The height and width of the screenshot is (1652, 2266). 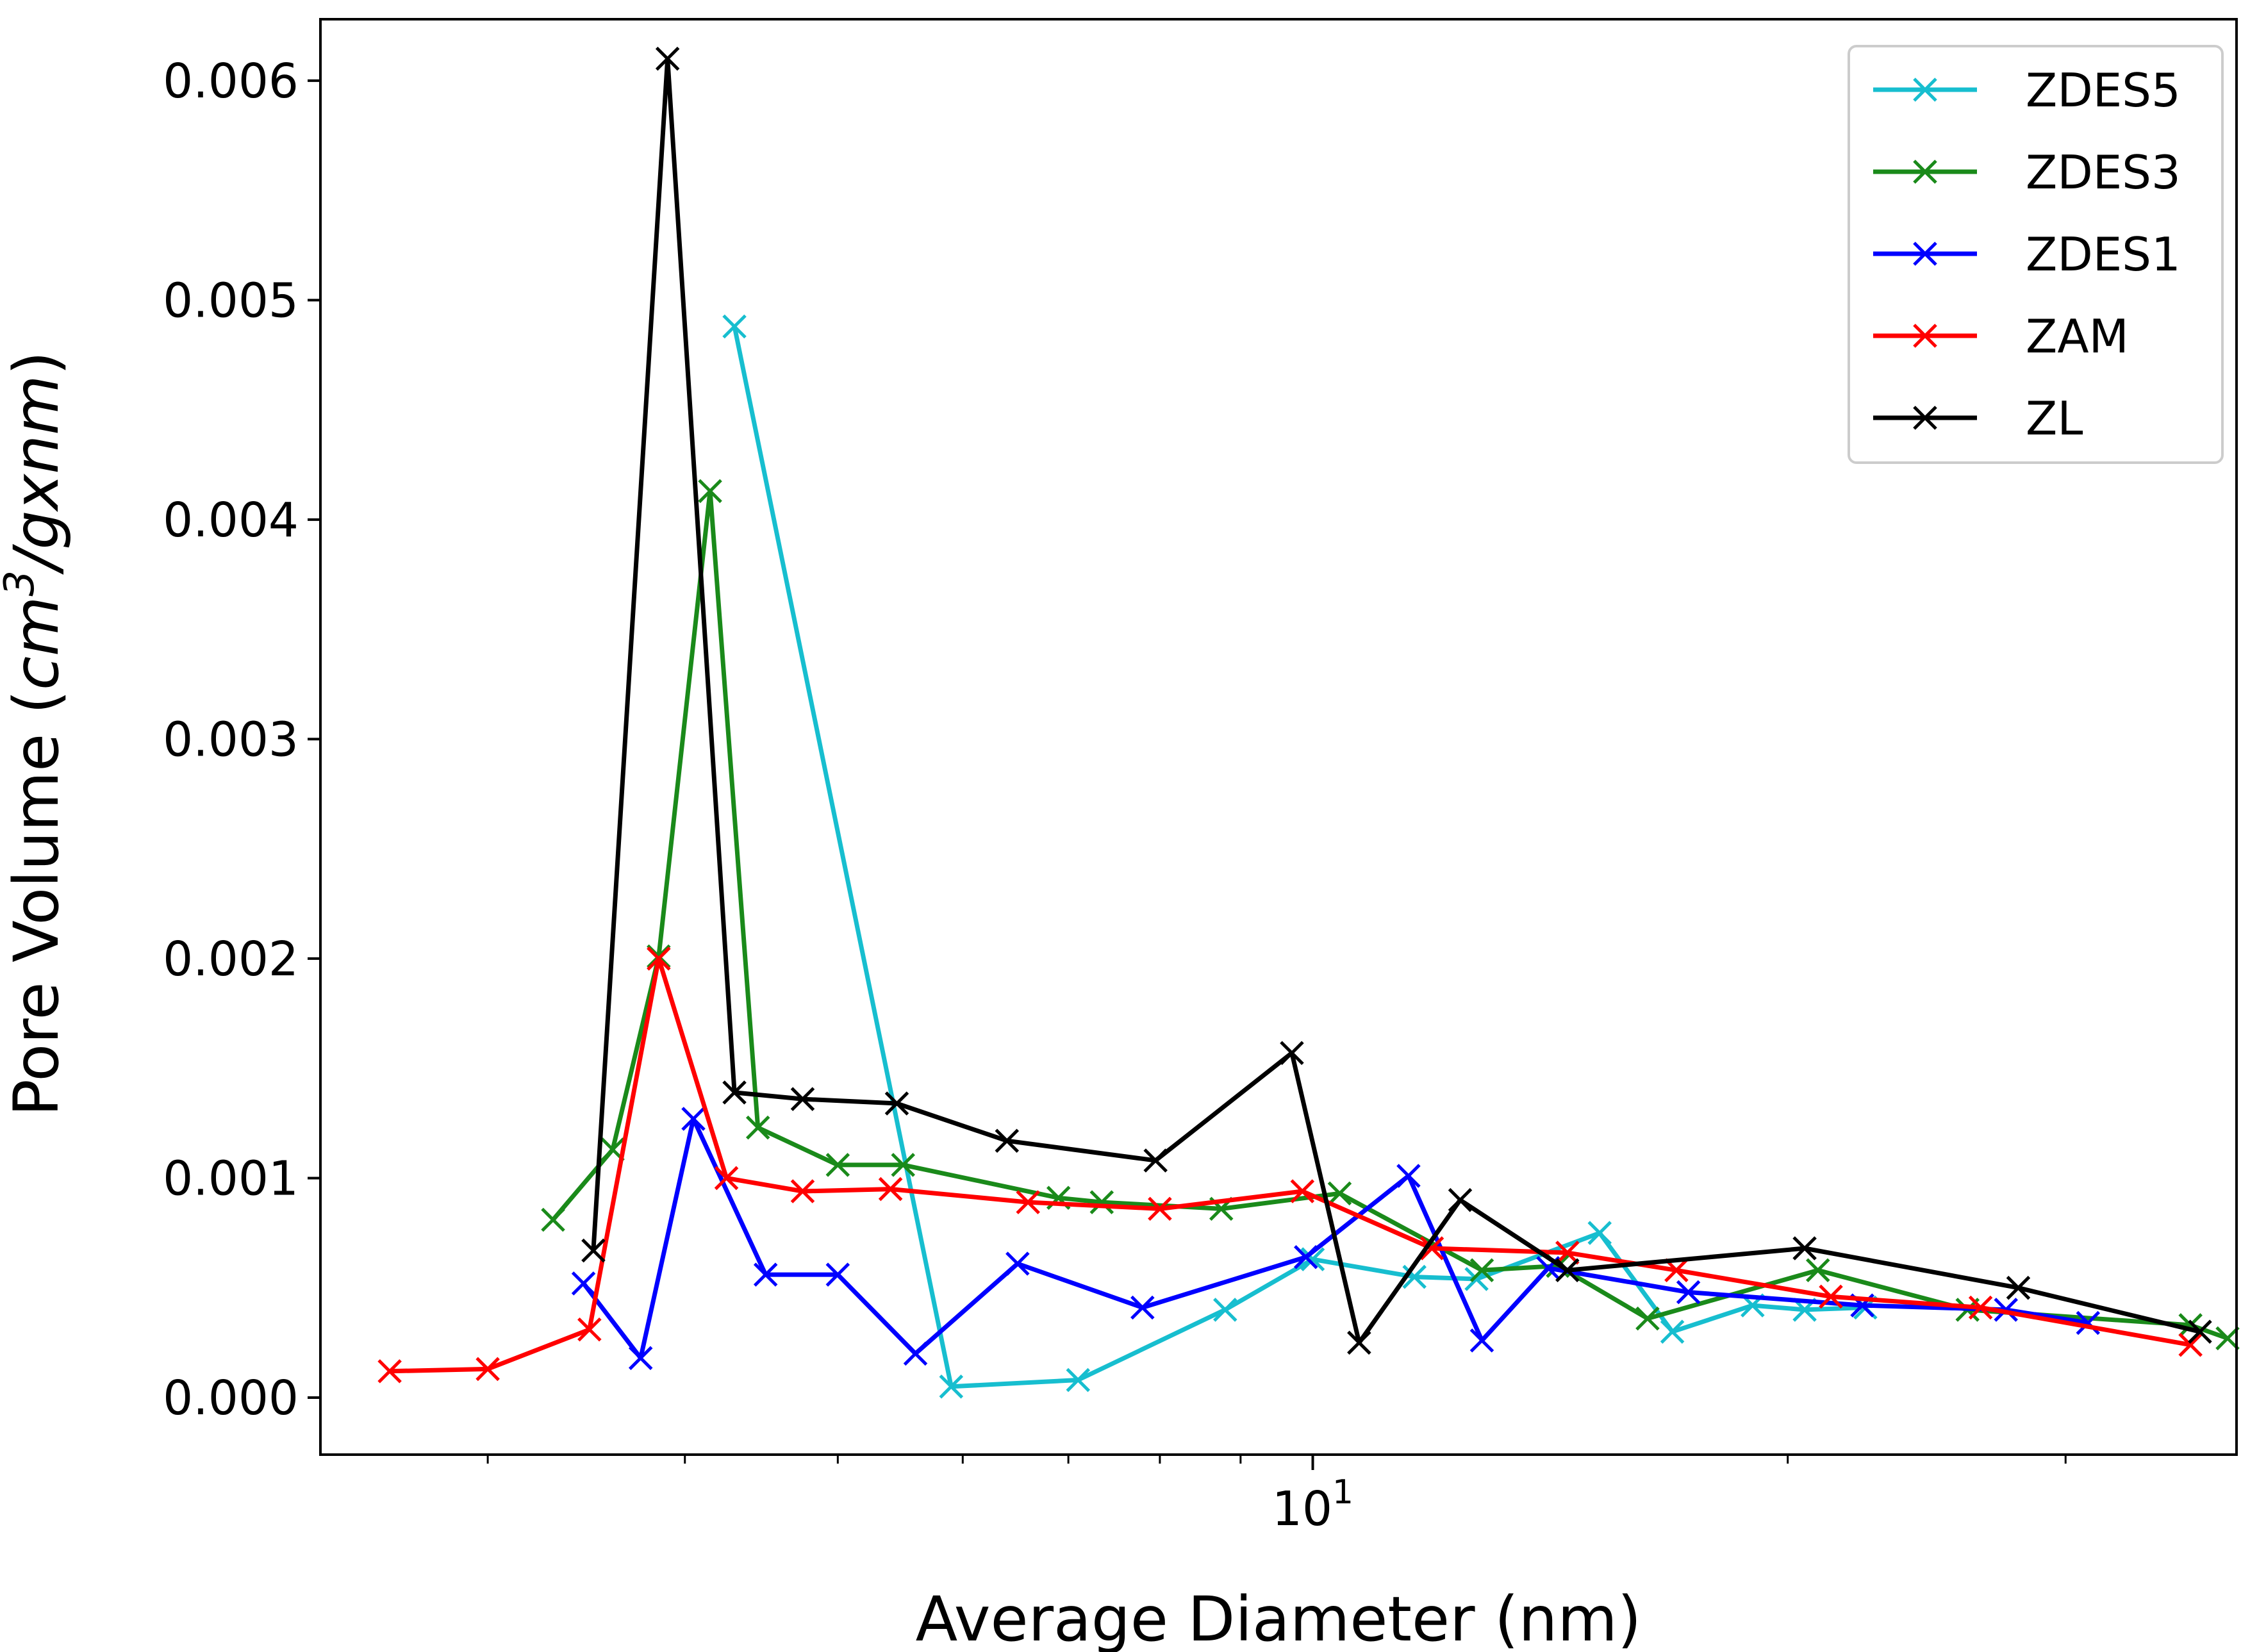 What do you see at coordinates (1342, 1492) in the screenshot?
I see `x-tick-label-exponent: 1` at bounding box center [1342, 1492].